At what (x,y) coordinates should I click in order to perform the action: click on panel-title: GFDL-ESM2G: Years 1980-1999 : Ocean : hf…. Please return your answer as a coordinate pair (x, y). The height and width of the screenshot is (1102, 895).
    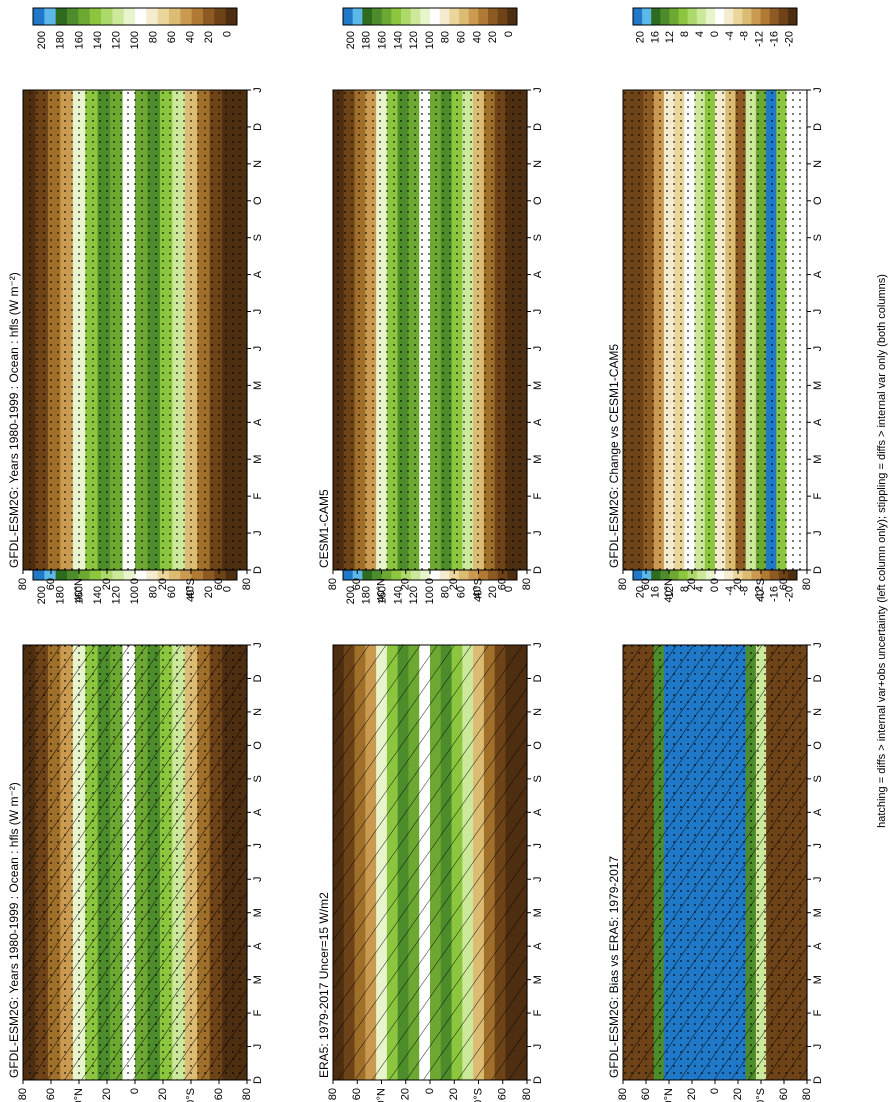
    Looking at the image, I should click on (14, 420).